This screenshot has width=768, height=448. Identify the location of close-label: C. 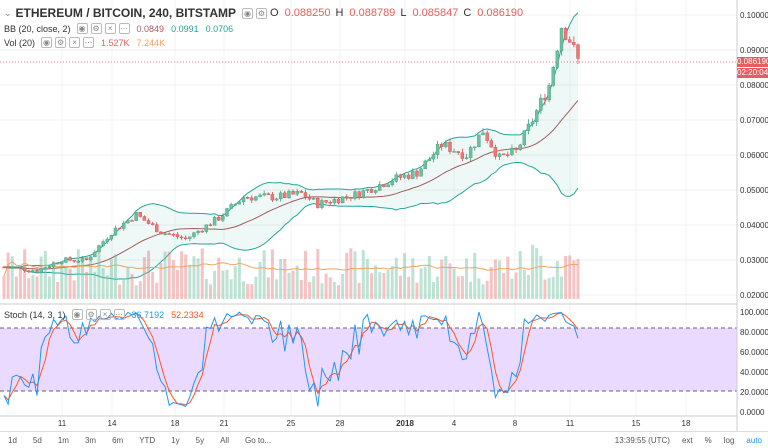
(467, 13).